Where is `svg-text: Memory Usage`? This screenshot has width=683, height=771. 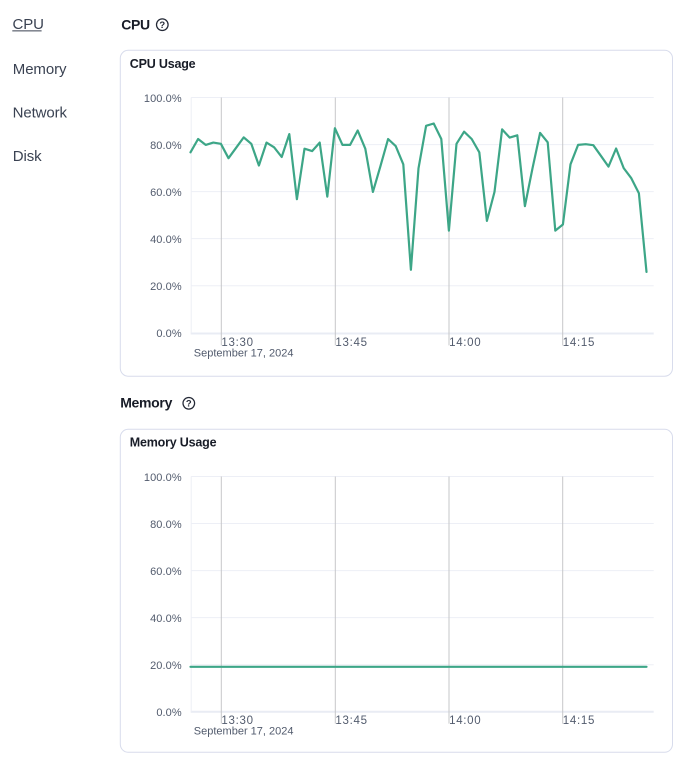
svg-text: Memory Usage is located at coordinates (173, 442).